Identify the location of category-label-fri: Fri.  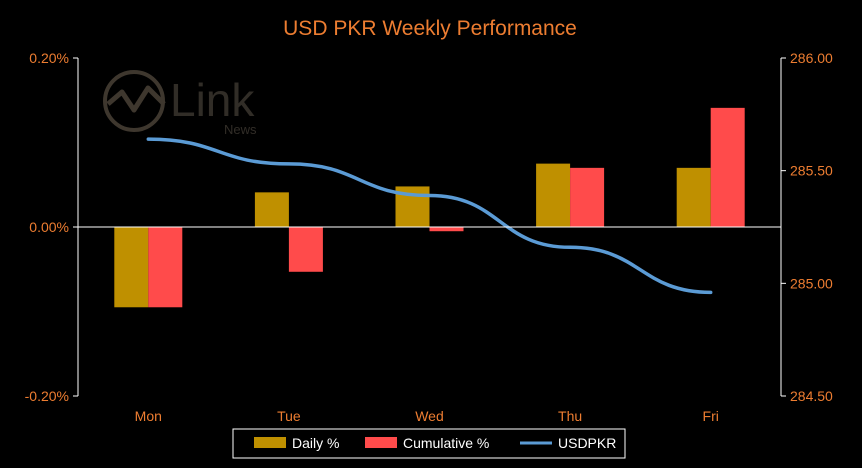
(711, 416).